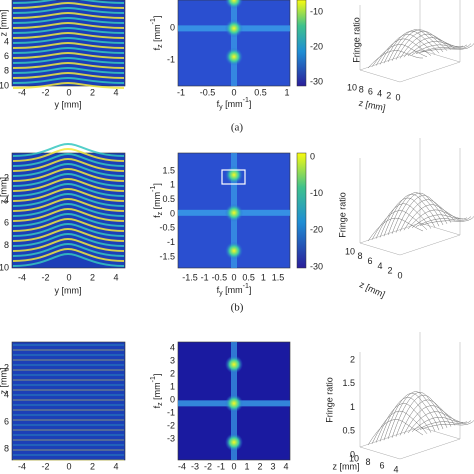  I want to click on plot-box, so click(410, 41).